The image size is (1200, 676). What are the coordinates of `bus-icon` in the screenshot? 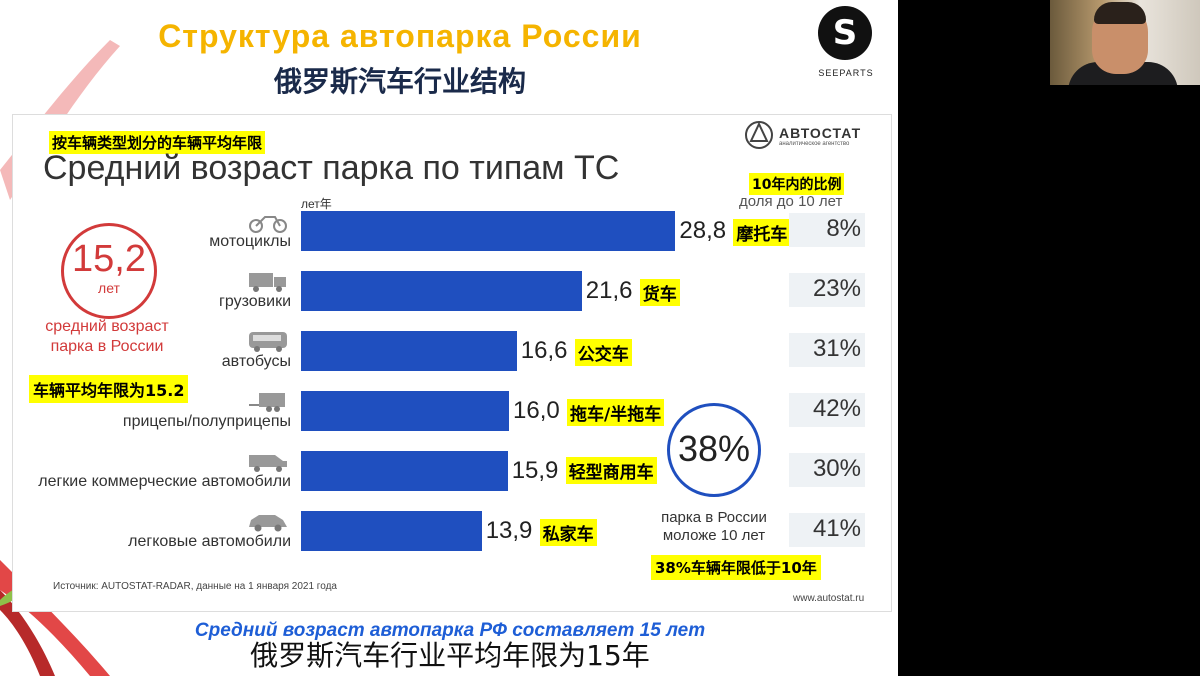 It's located at (268, 342).